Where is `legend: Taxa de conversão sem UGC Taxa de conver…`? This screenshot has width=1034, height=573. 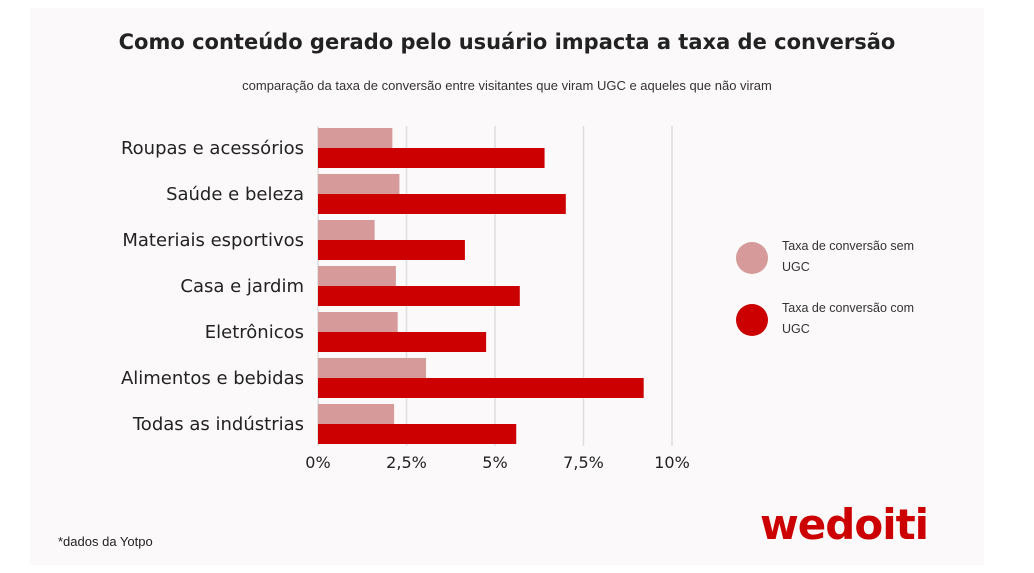
legend: Taxa de conversão sem UGC Taxa de conver… is located at coordinates (841, 298).